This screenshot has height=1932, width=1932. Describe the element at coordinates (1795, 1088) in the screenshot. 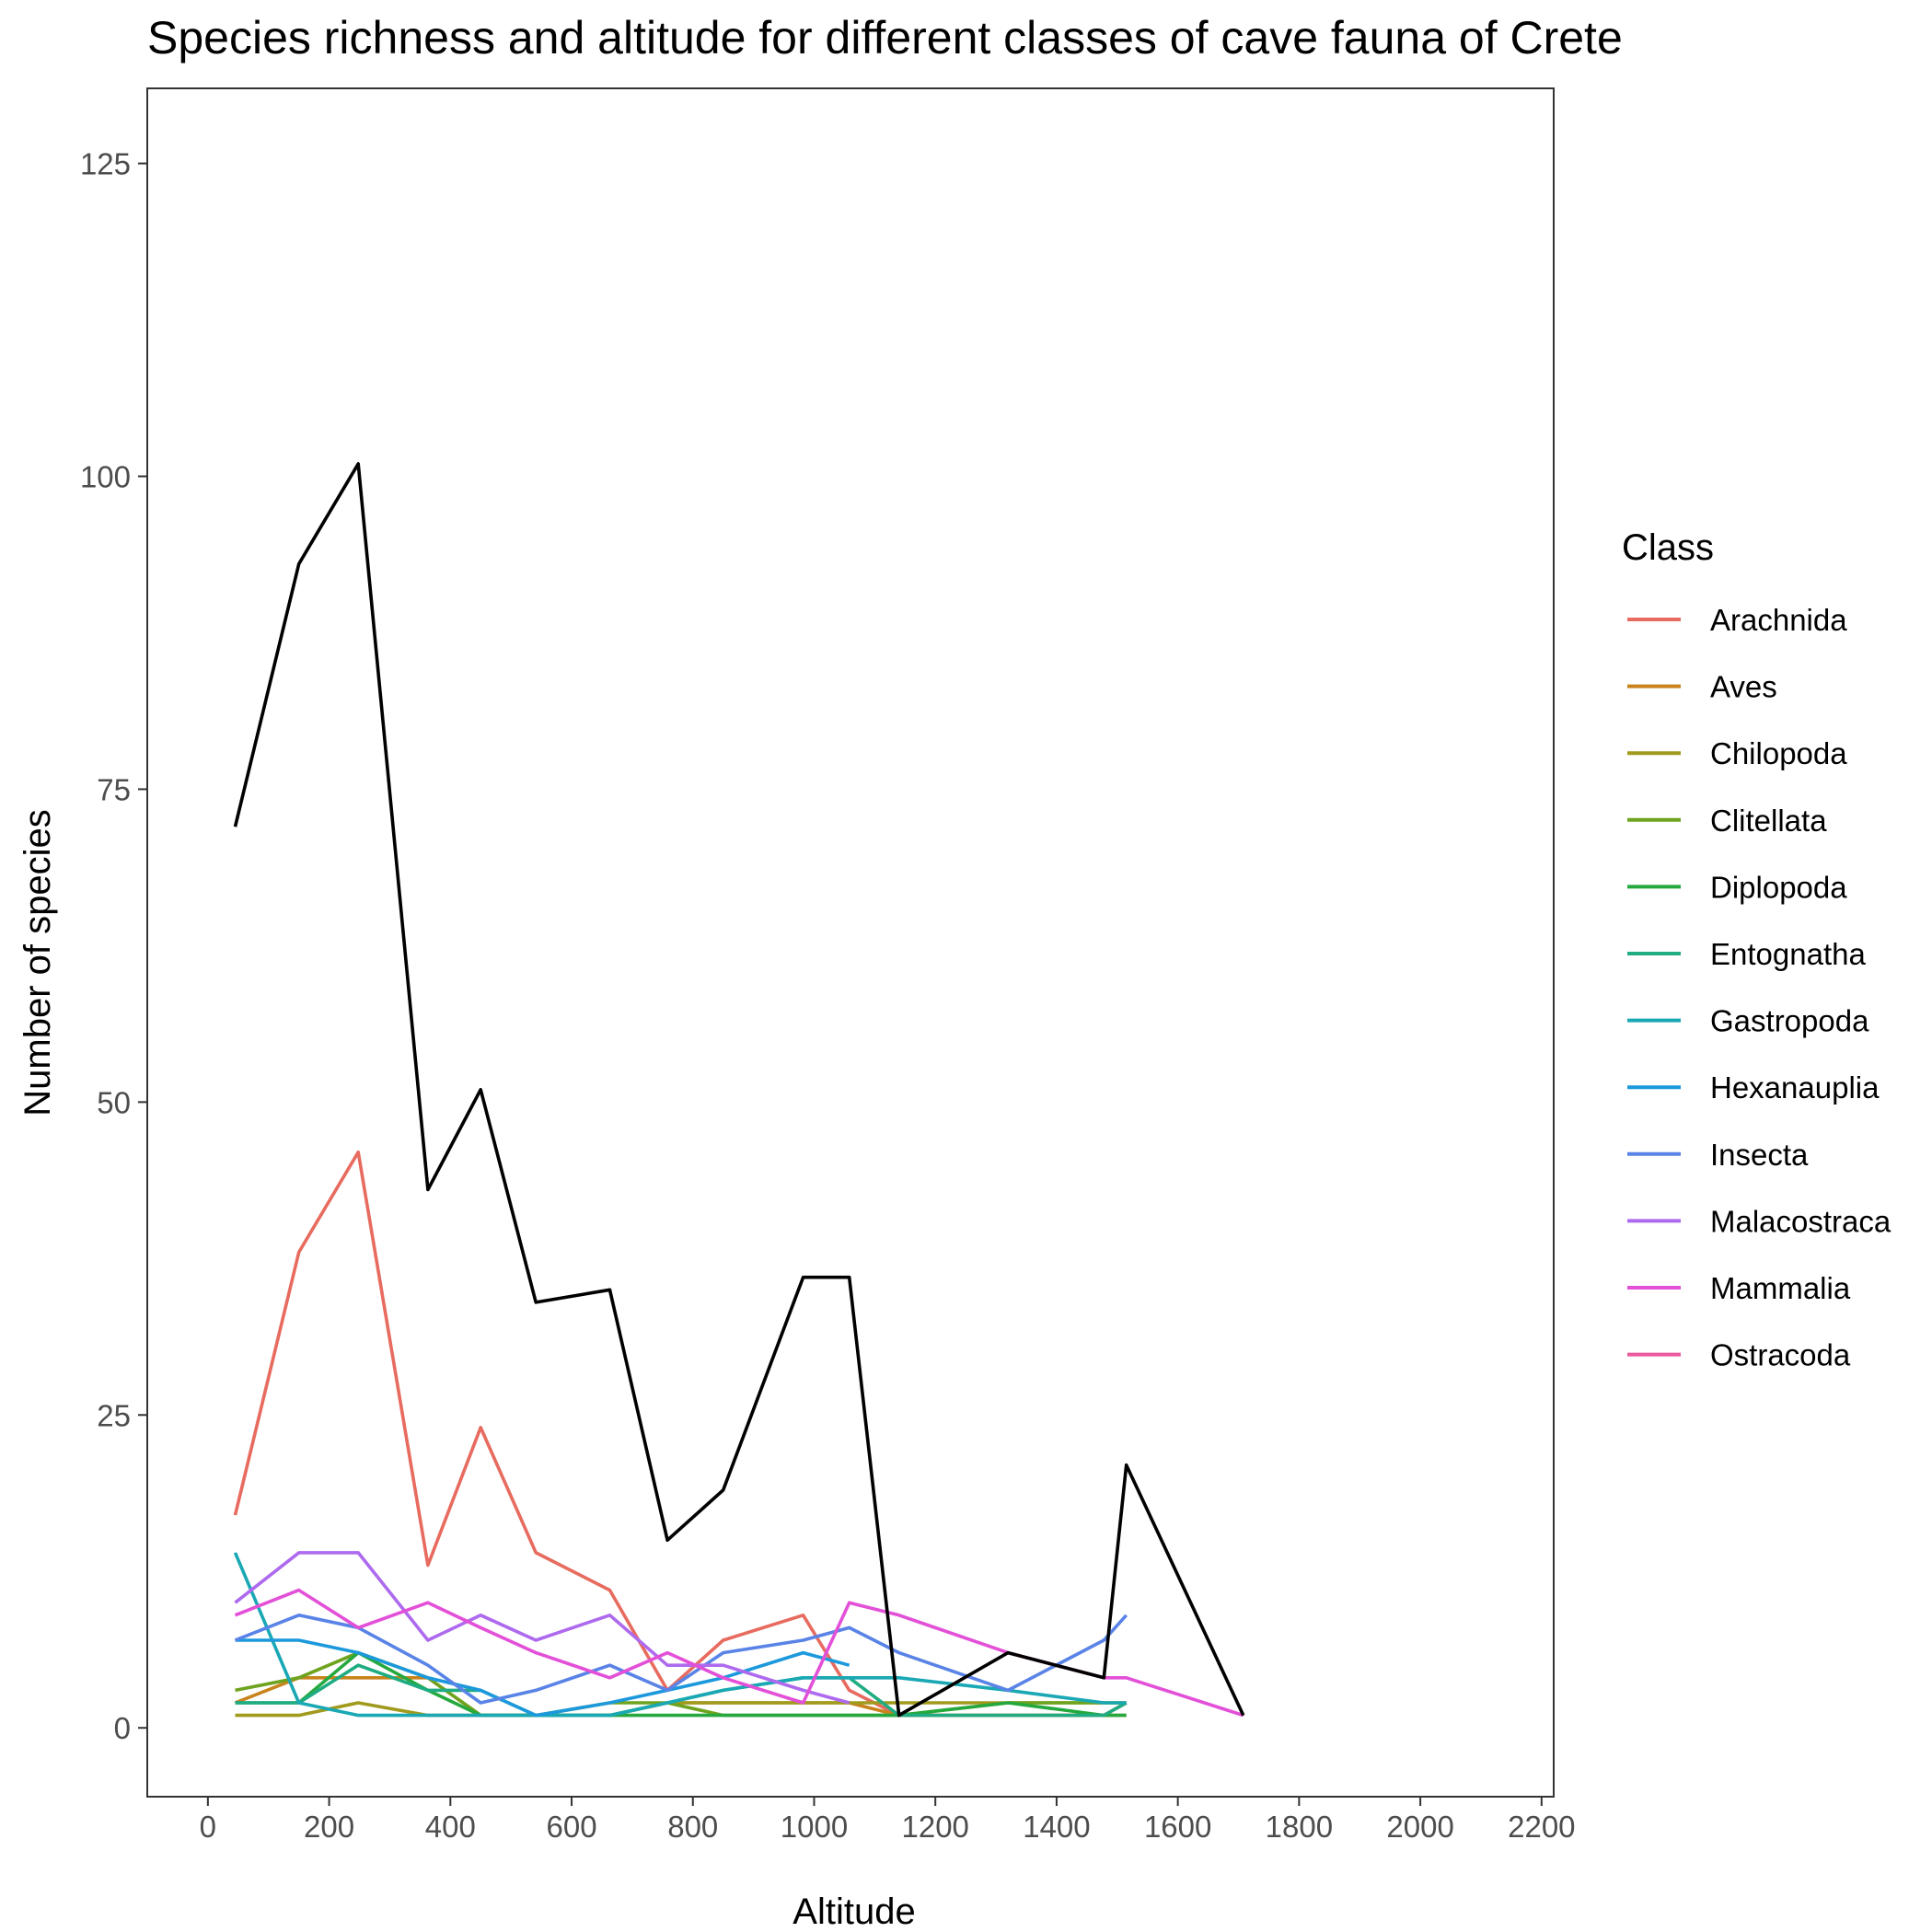

I see `legend-label-hexanauplia: Hexanauplia` at that location.